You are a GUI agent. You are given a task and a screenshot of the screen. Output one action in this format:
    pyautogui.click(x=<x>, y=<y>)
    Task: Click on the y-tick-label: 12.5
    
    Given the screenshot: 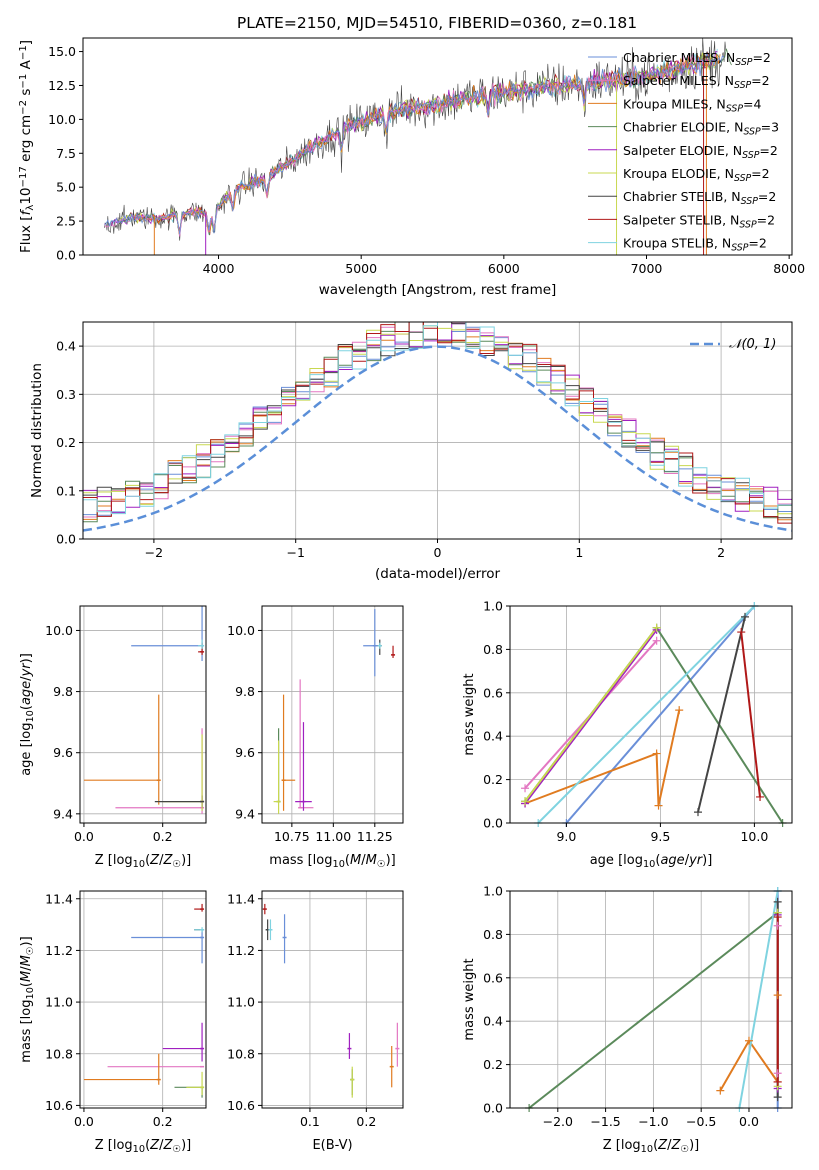 What is the action you would take?
    pyautogui.click(x=62, y=85)
    